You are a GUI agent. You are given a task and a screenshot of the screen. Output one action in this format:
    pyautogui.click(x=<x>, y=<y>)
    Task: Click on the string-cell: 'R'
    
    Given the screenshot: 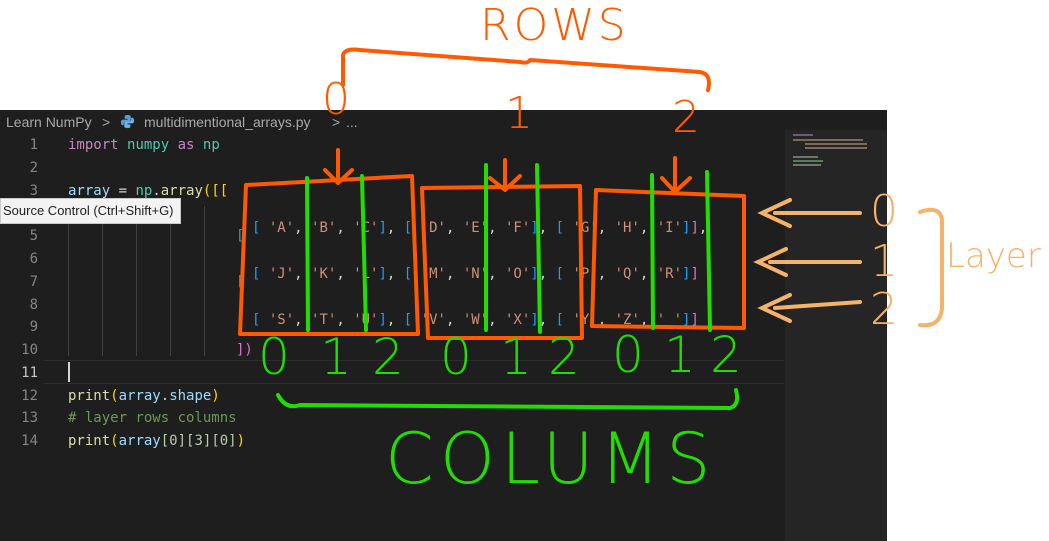 What is the action you would take?
    pyautogui.click(x=669, y=274)
    